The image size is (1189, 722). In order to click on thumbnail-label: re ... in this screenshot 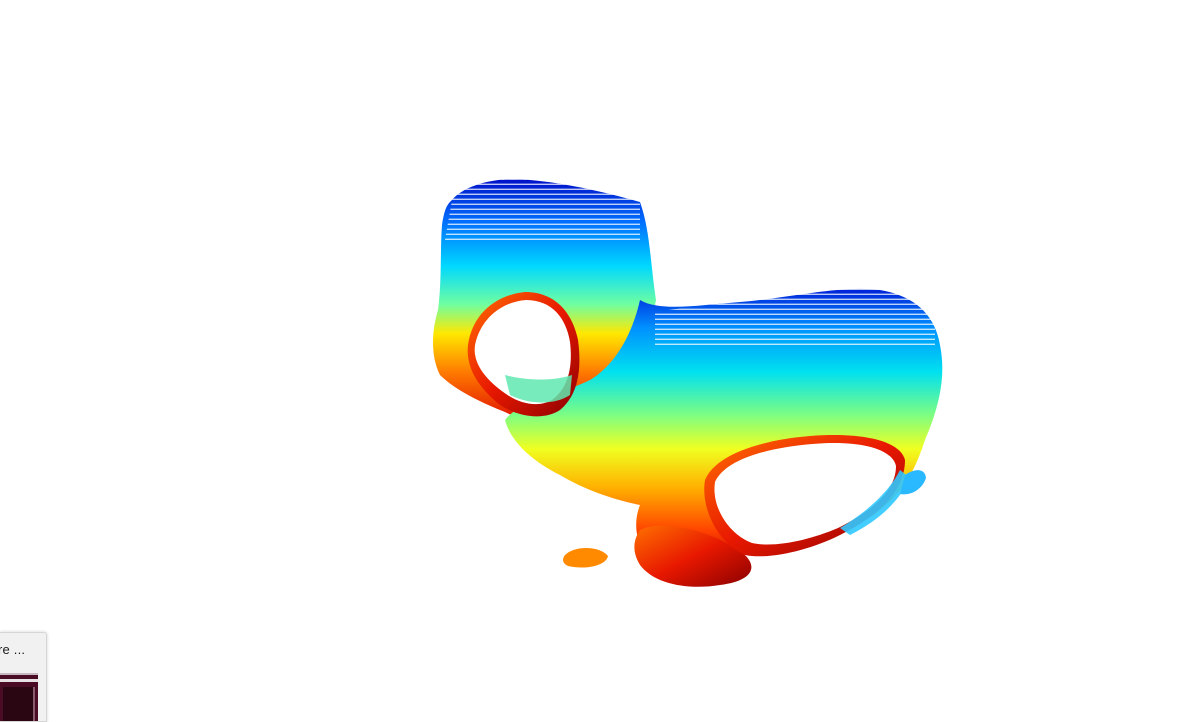, I will do `click(13, 649)`.